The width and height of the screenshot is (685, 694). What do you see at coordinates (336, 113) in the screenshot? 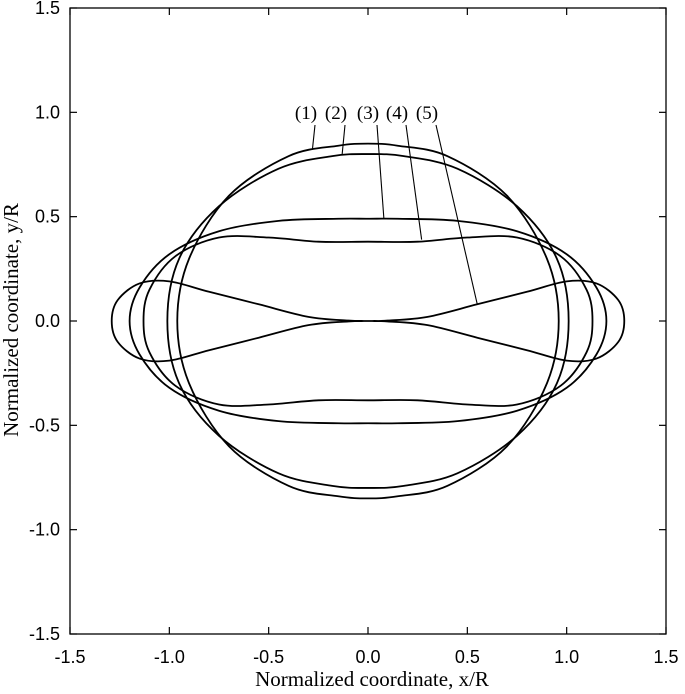
I see `curve-label-2: (2)` at bounding box center [336, 113].